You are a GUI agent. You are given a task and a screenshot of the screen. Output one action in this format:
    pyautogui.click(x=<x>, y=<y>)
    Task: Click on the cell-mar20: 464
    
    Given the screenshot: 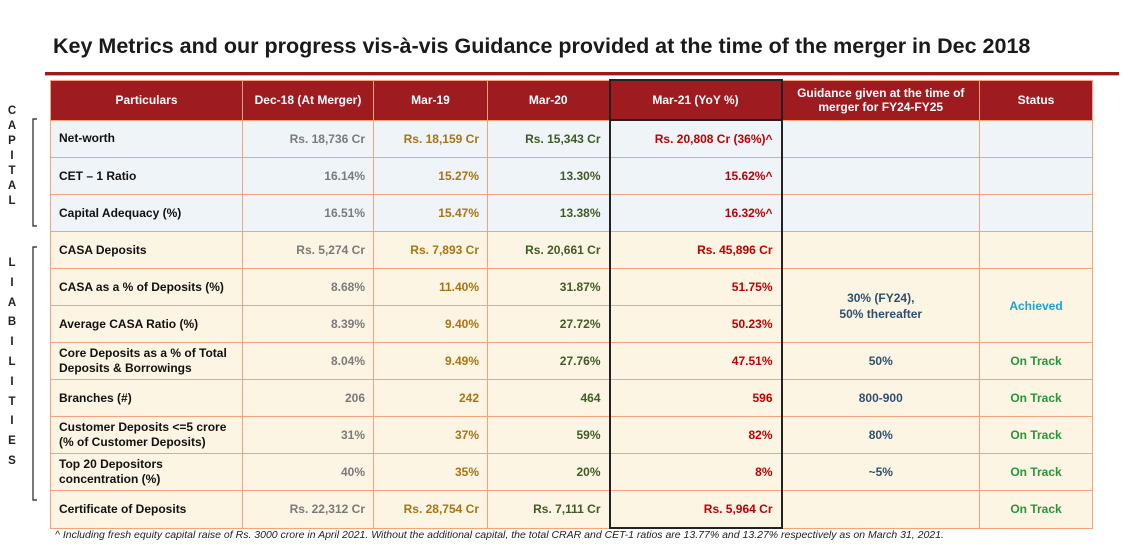 What is the action you would take?
    pyautogui.click(x=548, y=398)
    